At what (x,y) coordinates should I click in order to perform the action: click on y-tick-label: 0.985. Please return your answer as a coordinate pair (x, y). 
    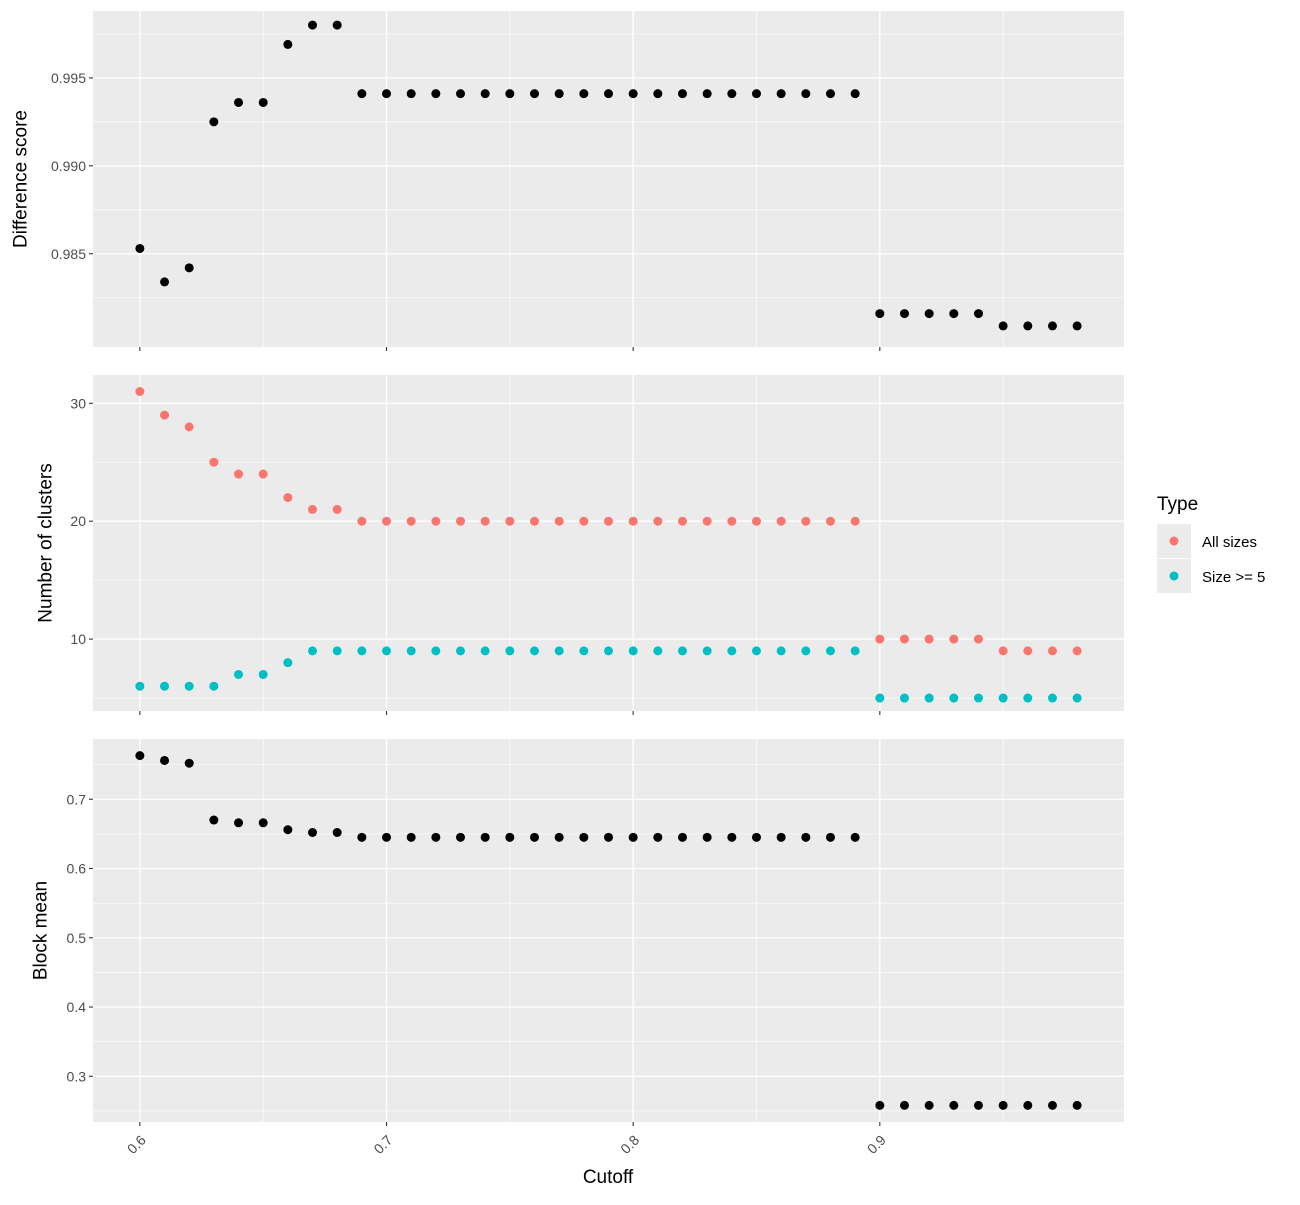
    Looking at the image, I should click on (68, 254).